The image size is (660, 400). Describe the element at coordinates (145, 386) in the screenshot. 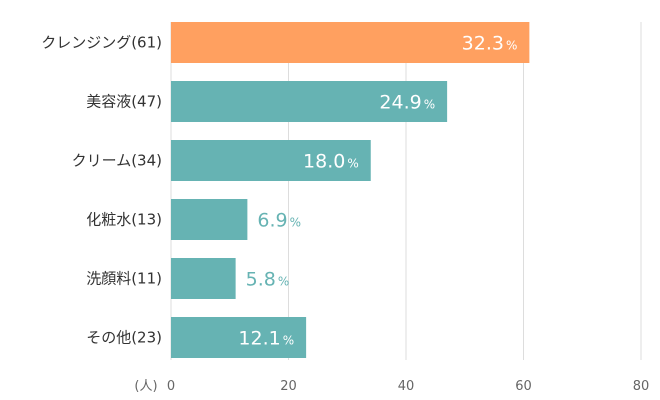

I see `x-axis-unit-label: (人)` at that location.